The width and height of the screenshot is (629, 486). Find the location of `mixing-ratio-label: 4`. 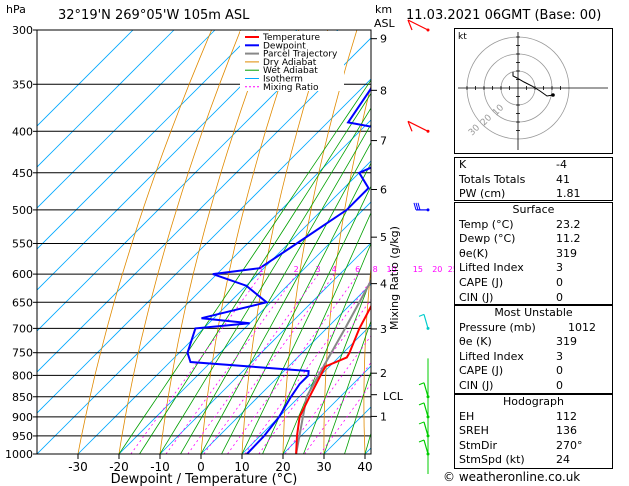

mixing-ratio-label: 4 is located at coordinates (334, 269).